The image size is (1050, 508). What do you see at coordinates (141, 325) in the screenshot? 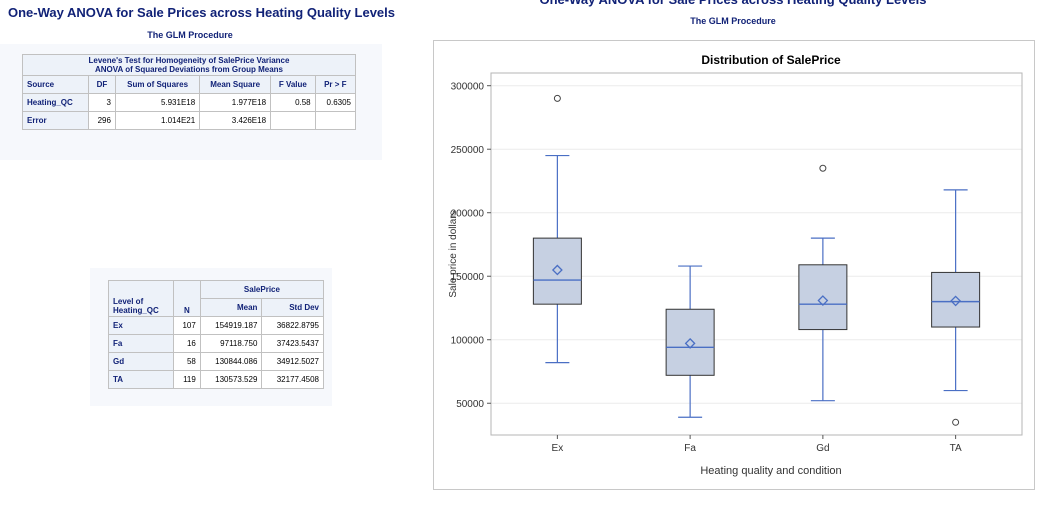
I see `means-row-label: Ex` at bounding box center [141, 325].